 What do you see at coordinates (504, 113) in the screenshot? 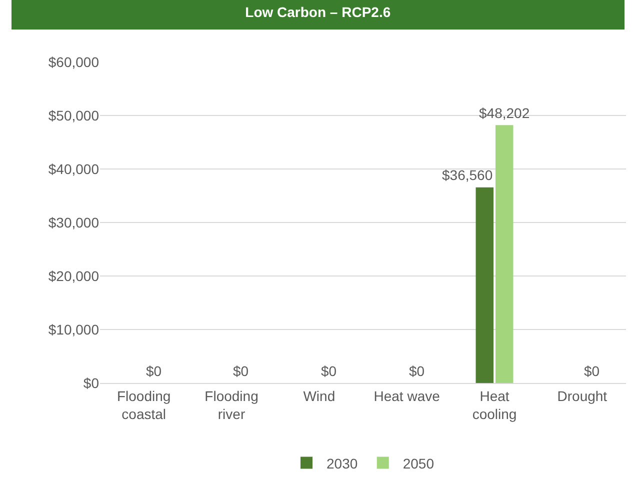
I see `data-label: $48,202` at bounding box center [504, 113].